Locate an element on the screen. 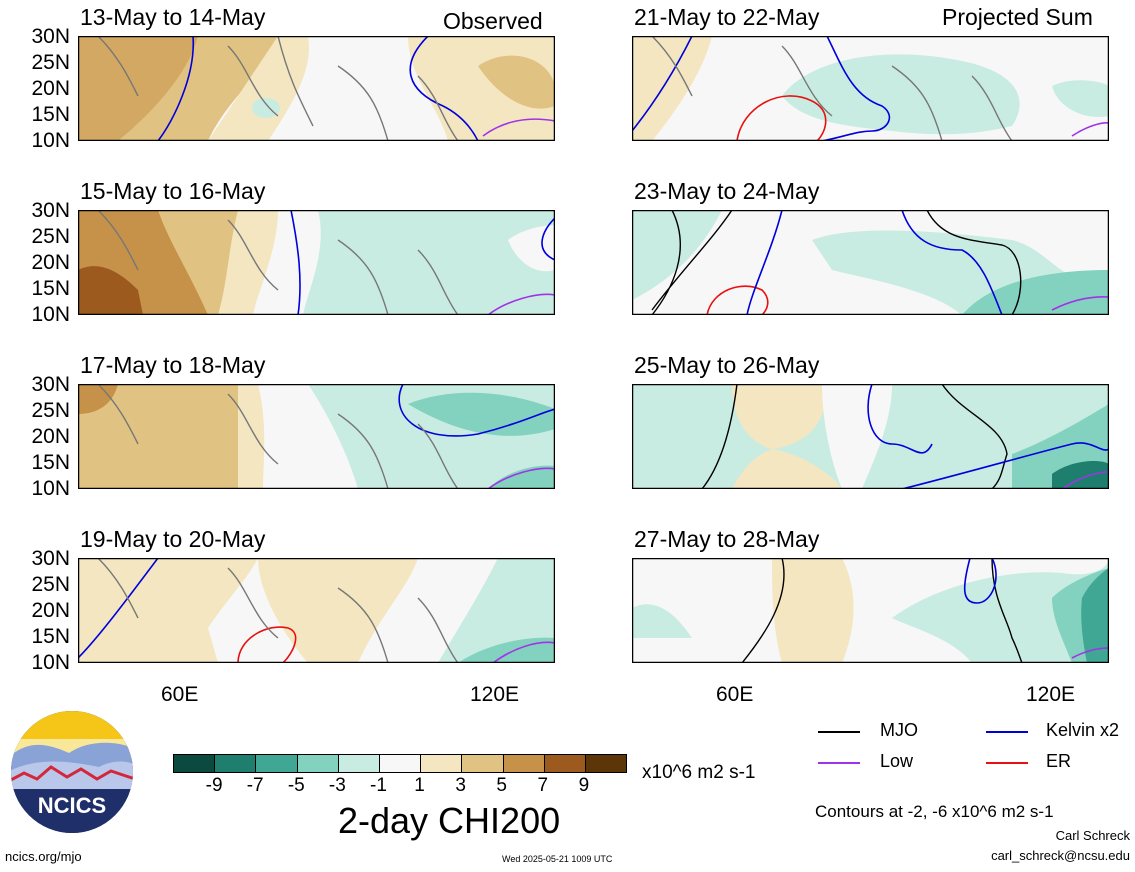 The height and width of the screenshot is (872, 1135). colorbar-tick-label: 9 is located at coordinates (584, 785).